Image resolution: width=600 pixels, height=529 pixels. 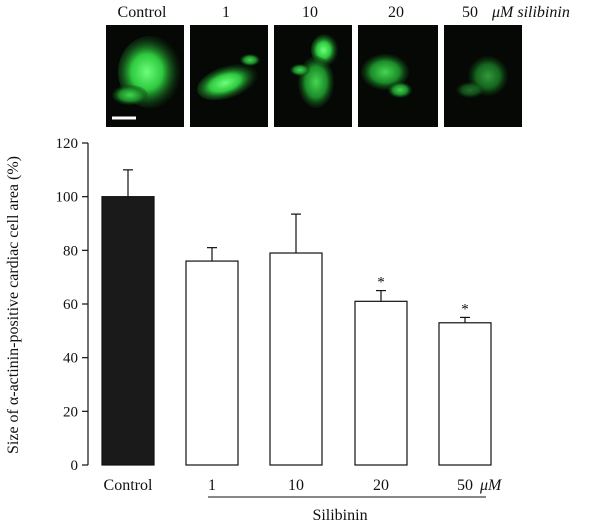 I want to click on micrograph-50uM, so click(x=483, y=76).